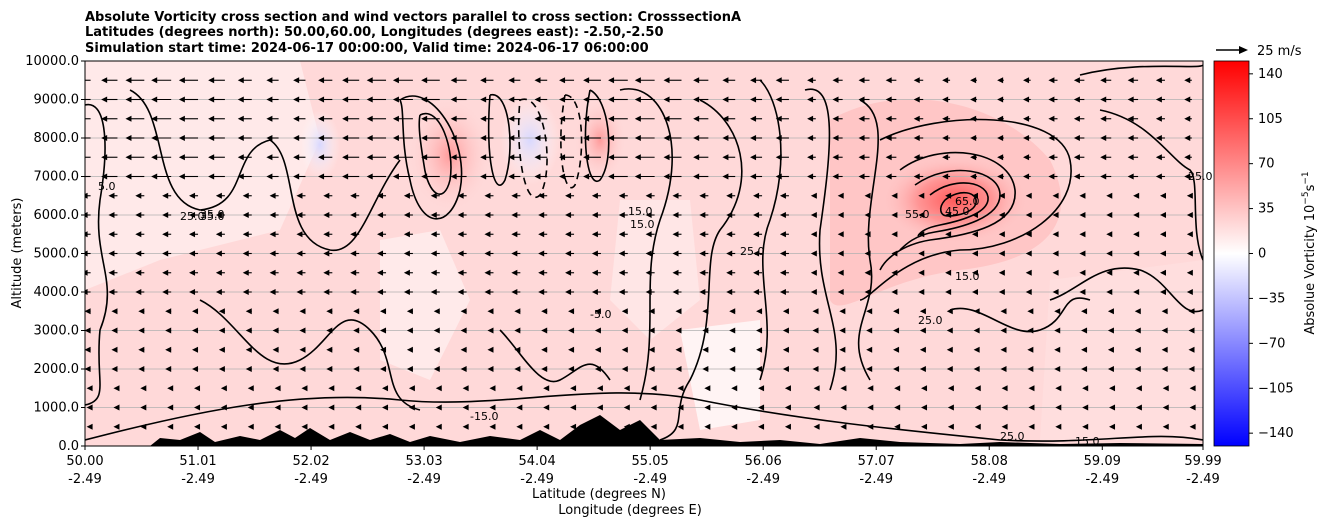 Image resolution: width=1332 pixels, height=526 pixels. I want to click on vorticity-negative-region, so click(530, 140).